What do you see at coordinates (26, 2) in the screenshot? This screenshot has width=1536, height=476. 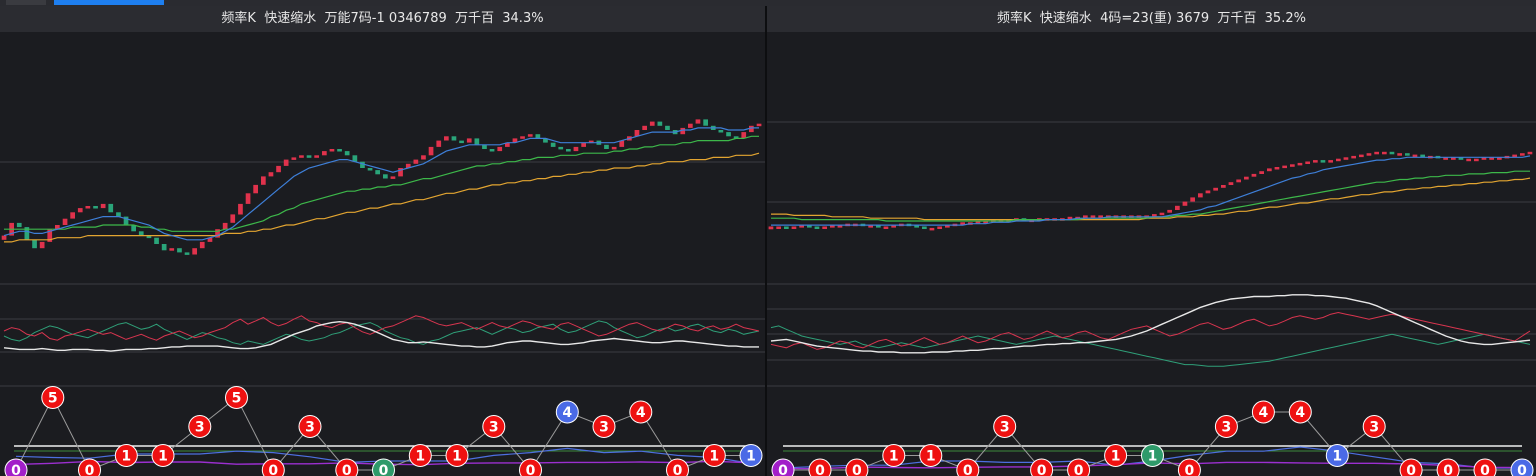 I see `toolbar-tab` at bounding box center [26, 2].